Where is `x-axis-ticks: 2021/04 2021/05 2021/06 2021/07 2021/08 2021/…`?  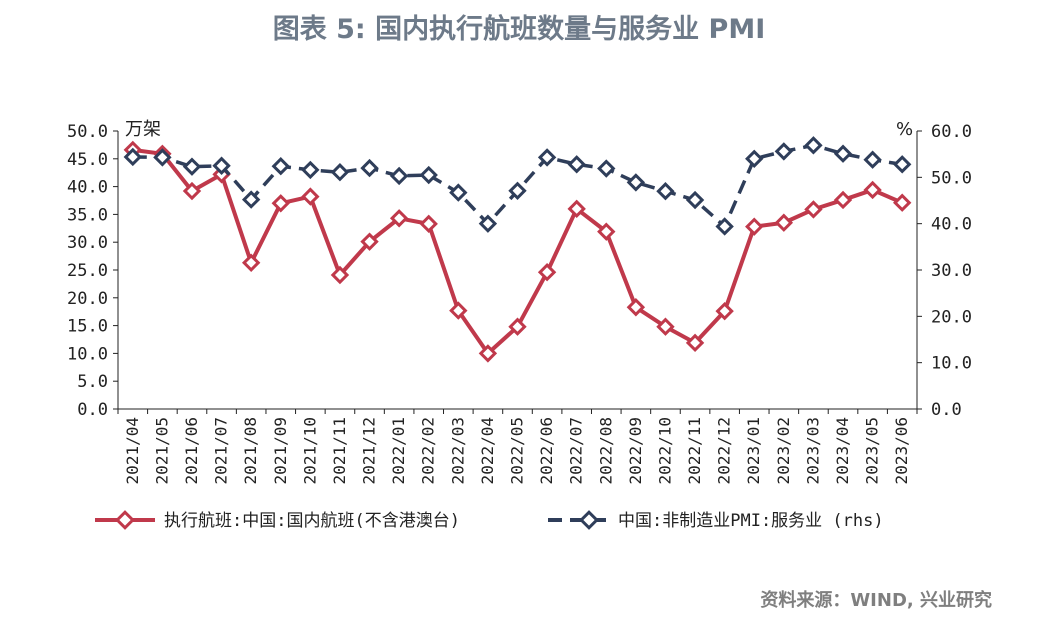
x-axis-ticks: 2021/04 2021/05 2021/06 2021/07 2021/08 2021/… is located at coordinates (517, 446).